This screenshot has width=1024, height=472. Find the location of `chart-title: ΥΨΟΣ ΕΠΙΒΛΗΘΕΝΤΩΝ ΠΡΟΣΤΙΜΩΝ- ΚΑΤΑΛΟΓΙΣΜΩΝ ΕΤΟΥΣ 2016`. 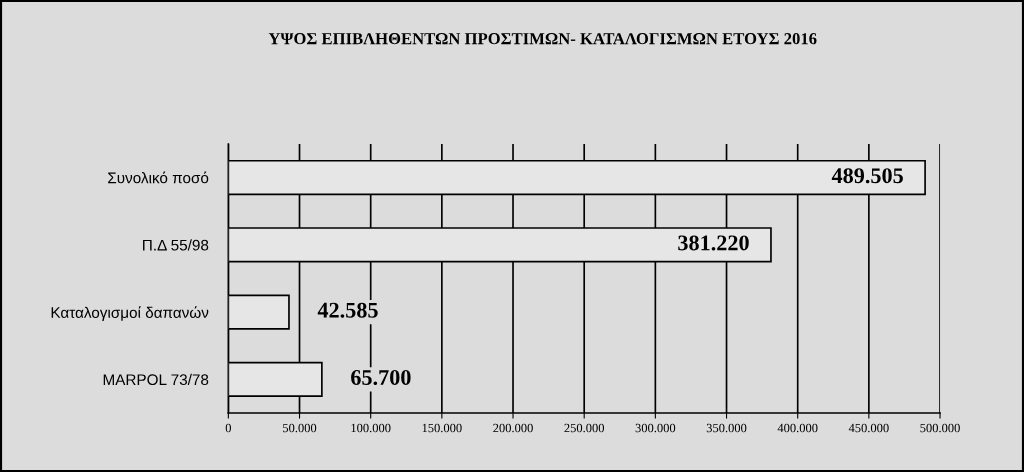

chart-title: ΥΨΟΣ ΕΠΙΒΛΗΘΕΝΤΩΝ ΠΡΟΣΤΙΜΩΝ- ΚΑΤΑΛΟΓΙΣΜΩΝ ΕΤΟΥΣ 2016 is located at coordinates (542, 39).